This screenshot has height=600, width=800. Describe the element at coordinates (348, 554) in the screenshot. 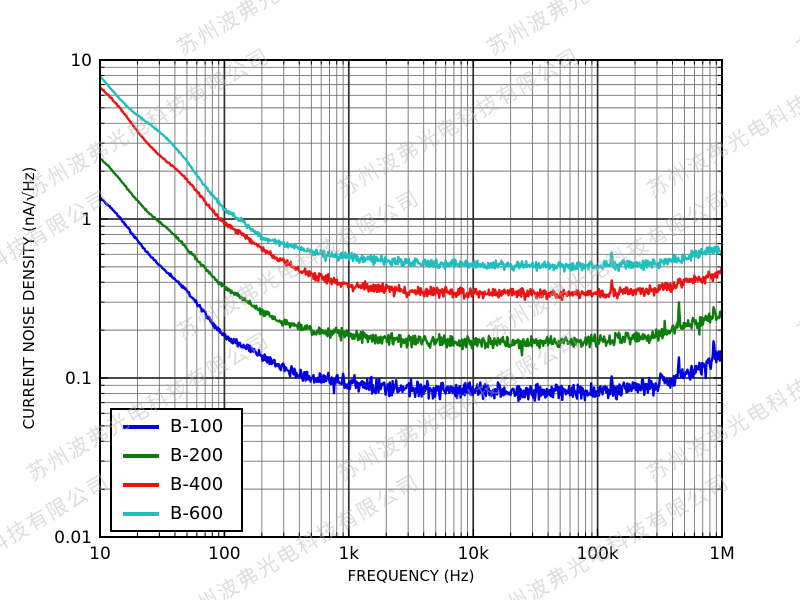

I see `x-tick-label: 1k` at that location.